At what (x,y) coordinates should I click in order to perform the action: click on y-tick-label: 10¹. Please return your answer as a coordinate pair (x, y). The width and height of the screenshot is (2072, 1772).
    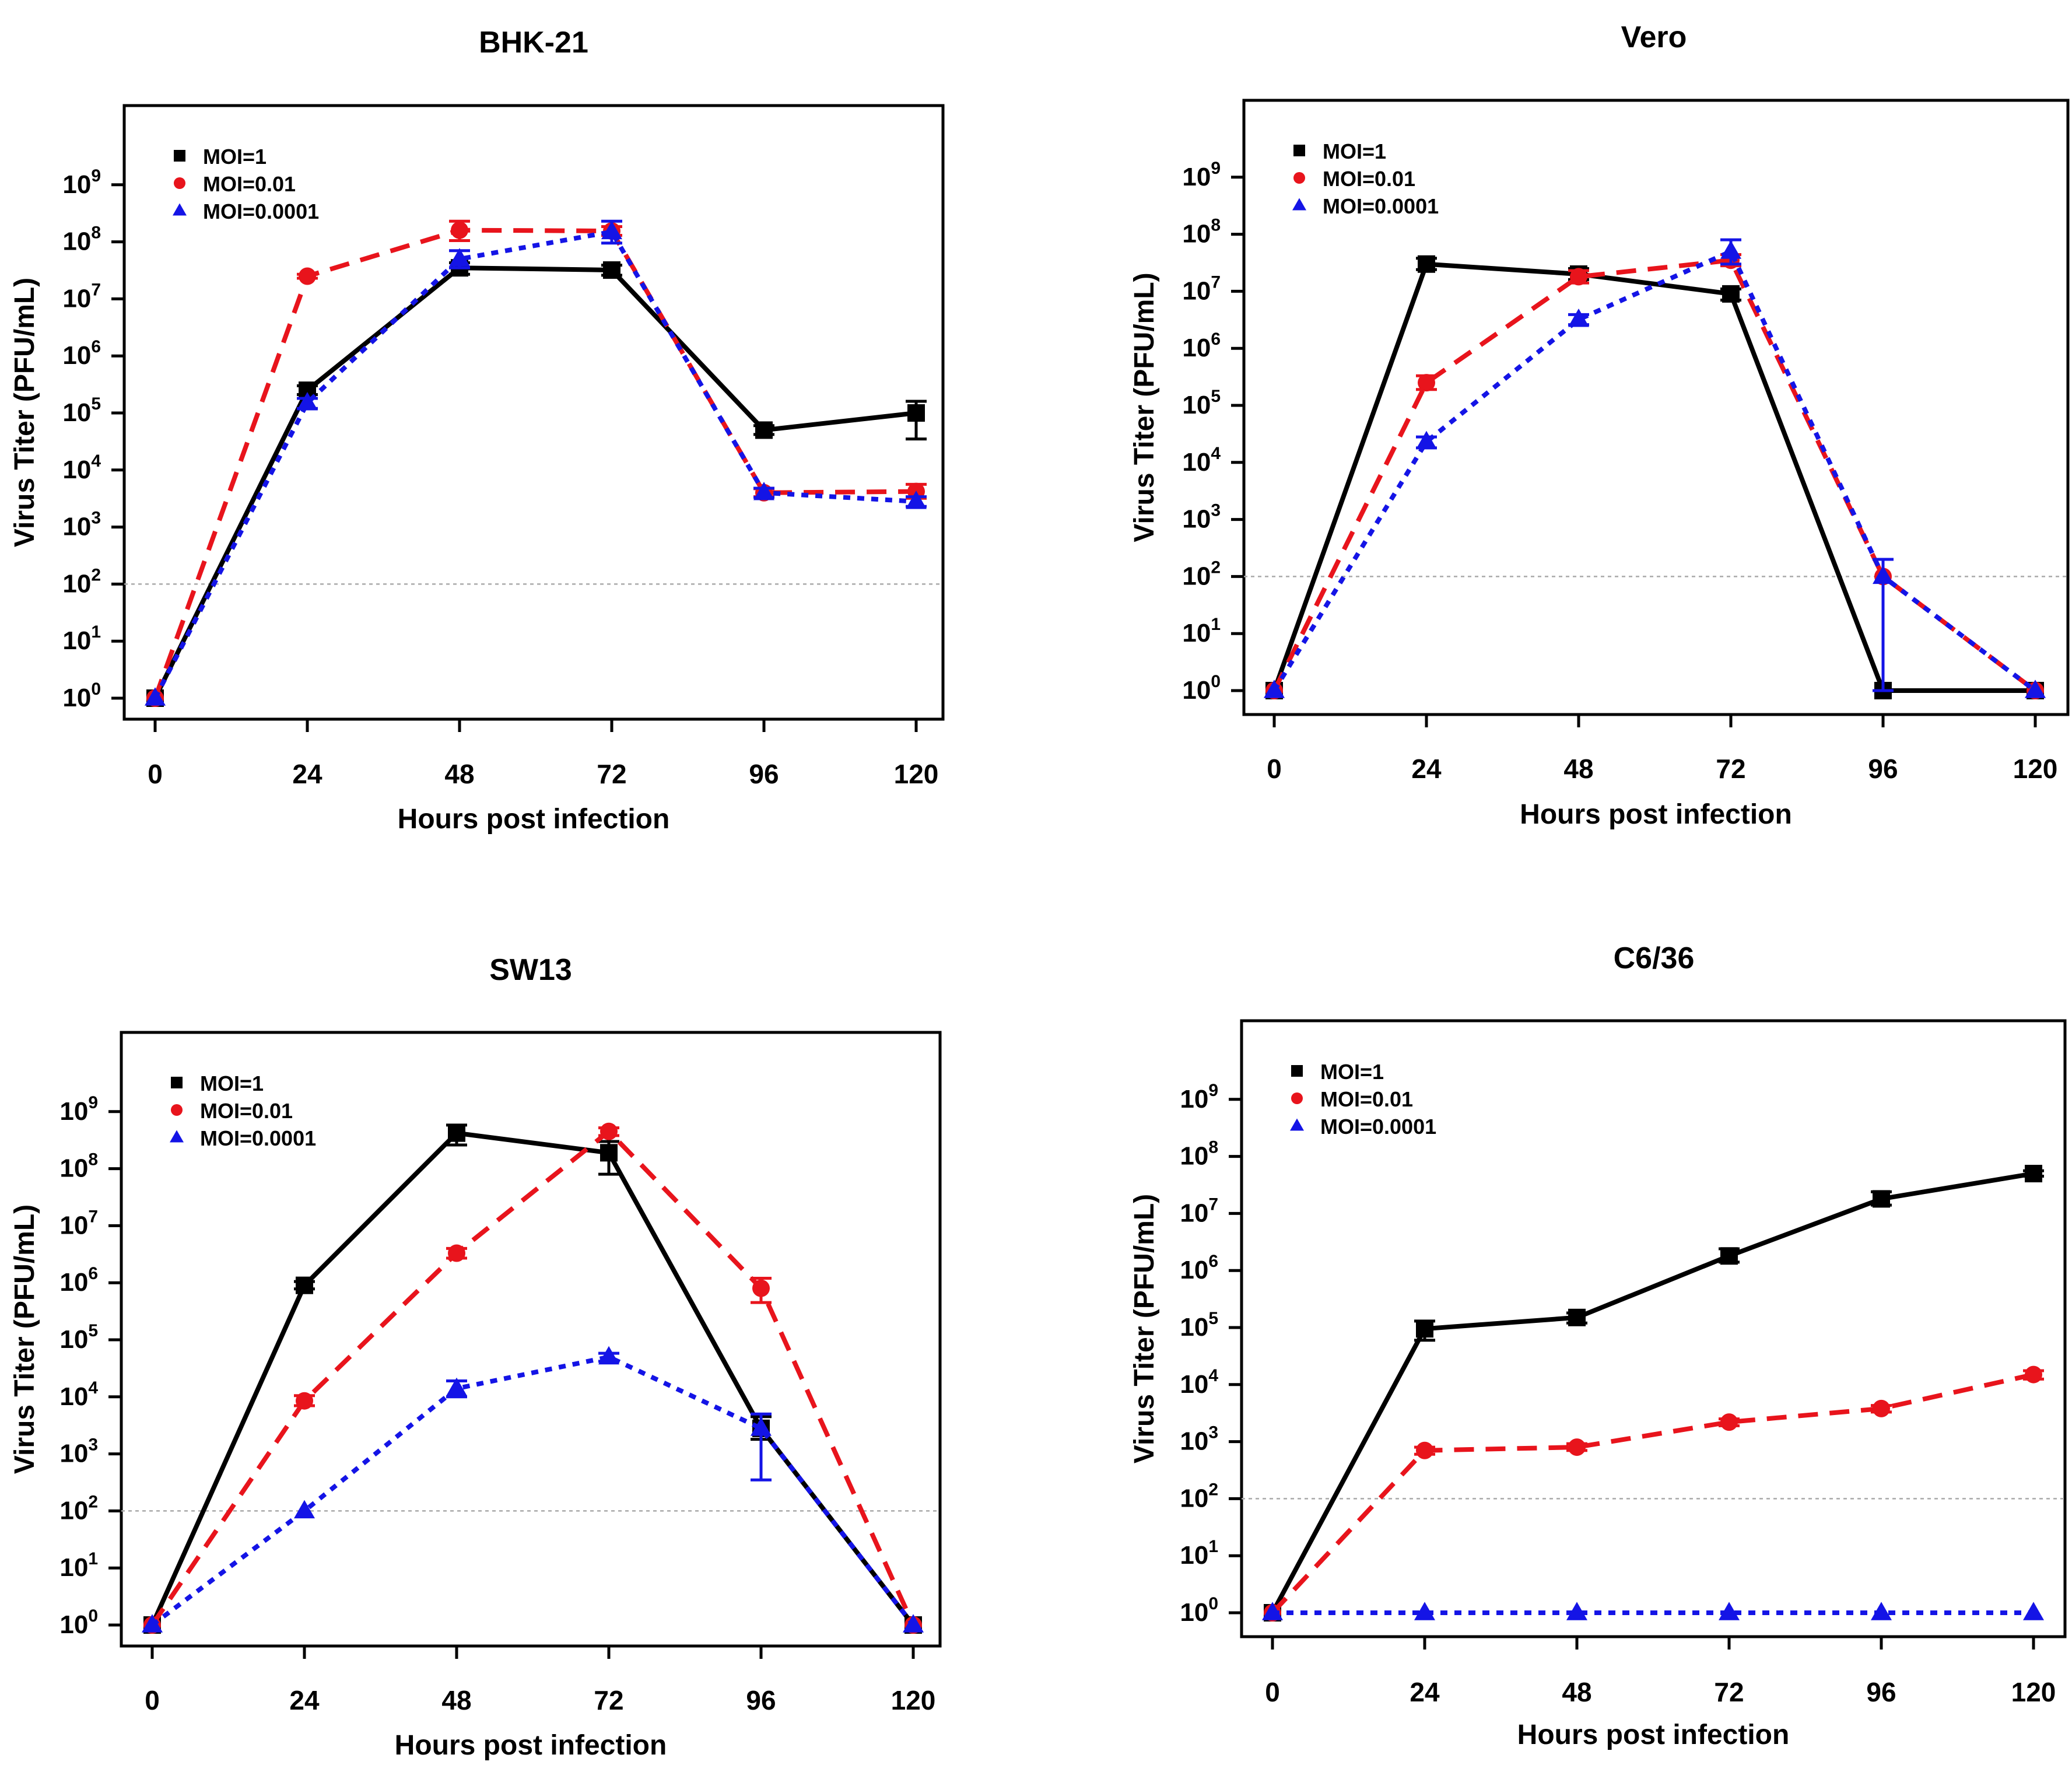
    Looking at the image, I should click on (79, 1566).